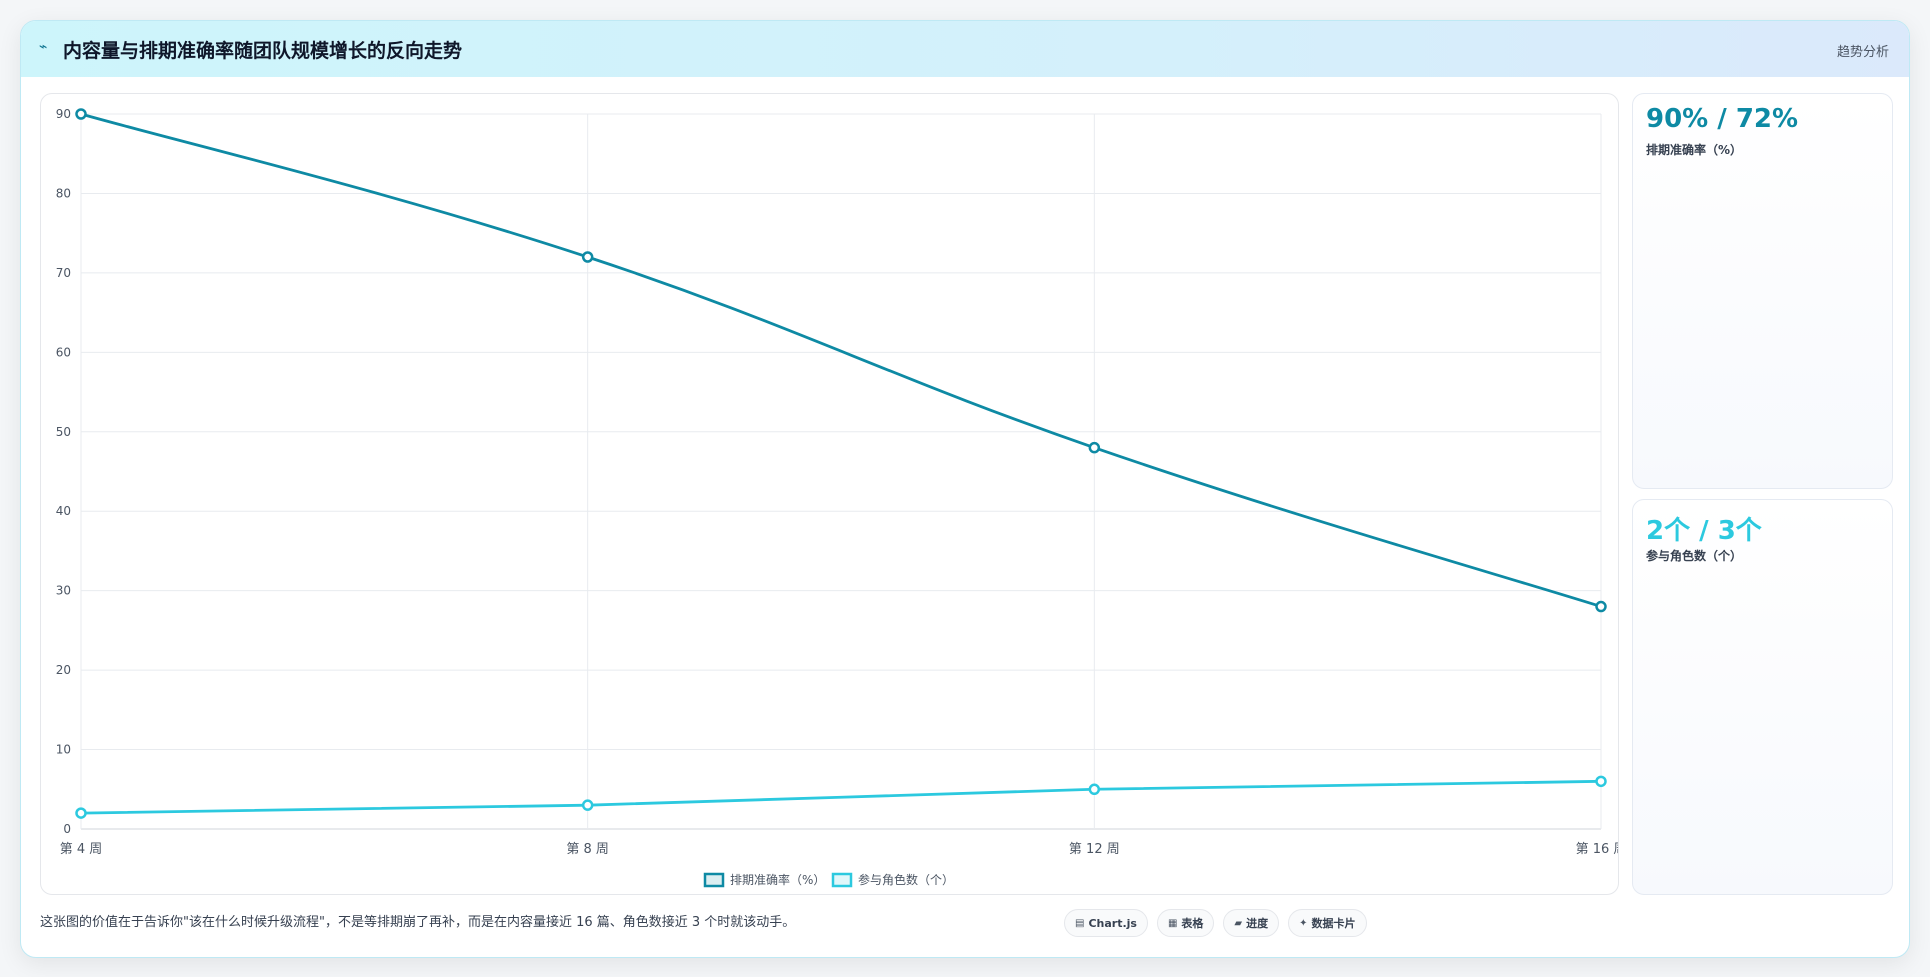 The height and width of the screenshot is (977, 1930). I want to click on table-icon: ▦, so click(1172, 923).